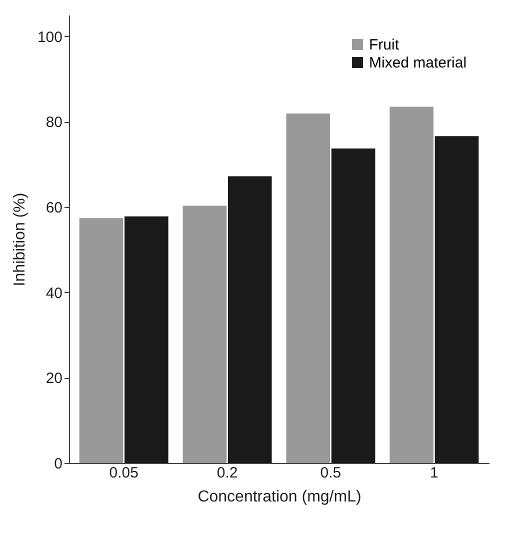 This screenshot has height=541, width=507. I want to click on y-tick-label: 40, so click(54, 293).